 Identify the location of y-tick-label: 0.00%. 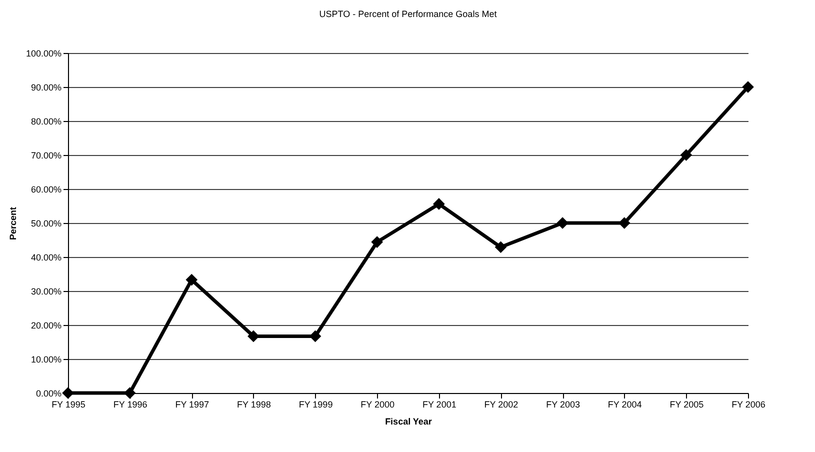
(49, 393).